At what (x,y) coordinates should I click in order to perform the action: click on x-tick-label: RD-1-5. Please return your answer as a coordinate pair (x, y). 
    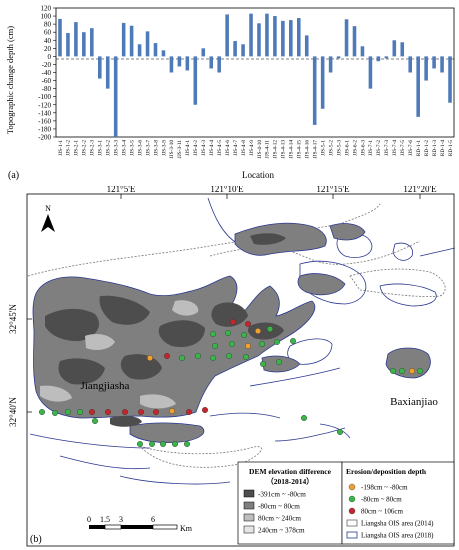
    Looking at the image, I should click on (451, 148).